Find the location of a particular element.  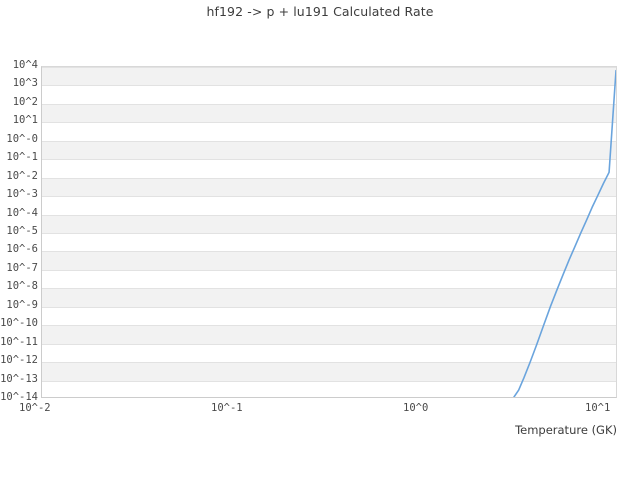

y-axis-tick-label: 10^-1 is located at coordinates (22, 157).